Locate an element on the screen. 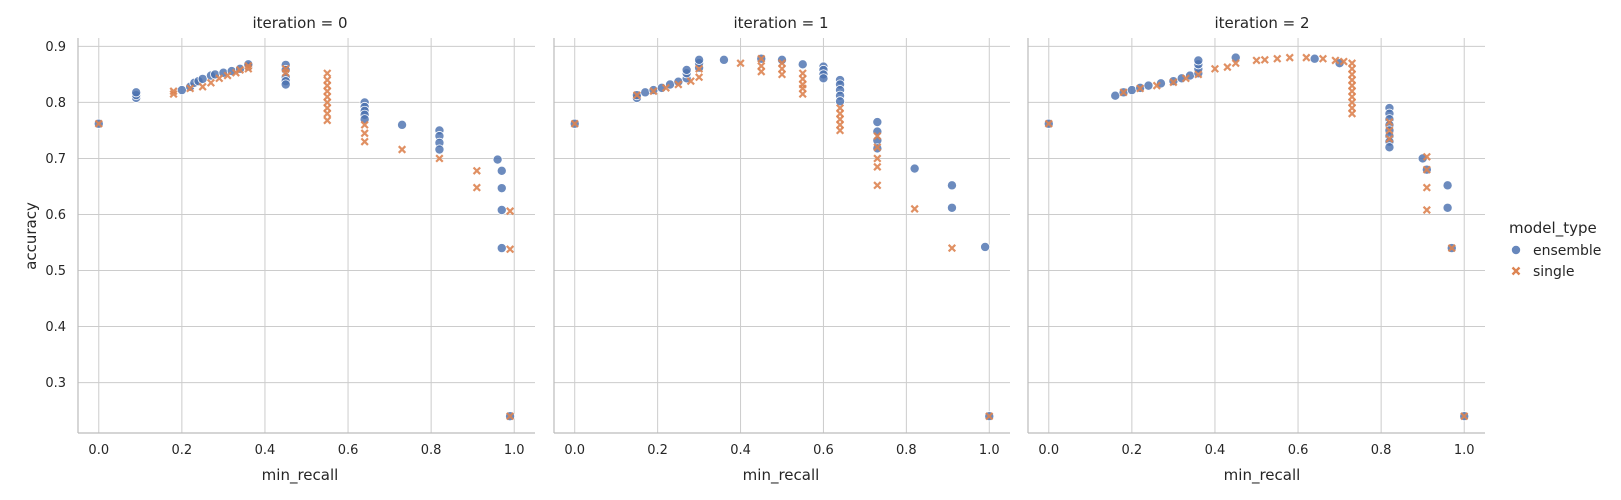  x-tick-label: 0.4 is located at coordinates (1215, 450).